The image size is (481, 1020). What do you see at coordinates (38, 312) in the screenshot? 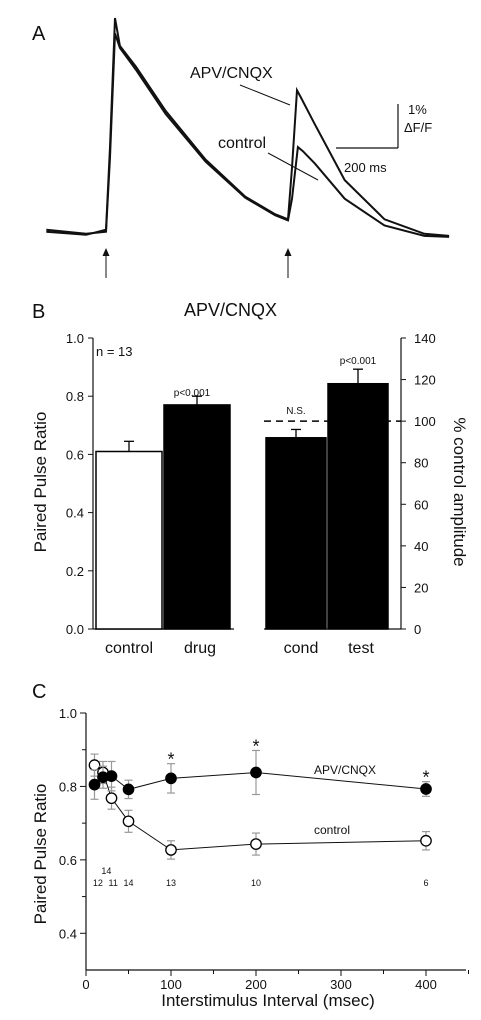
I see `panel-b-letter: B` at bounding box center [38, 312].